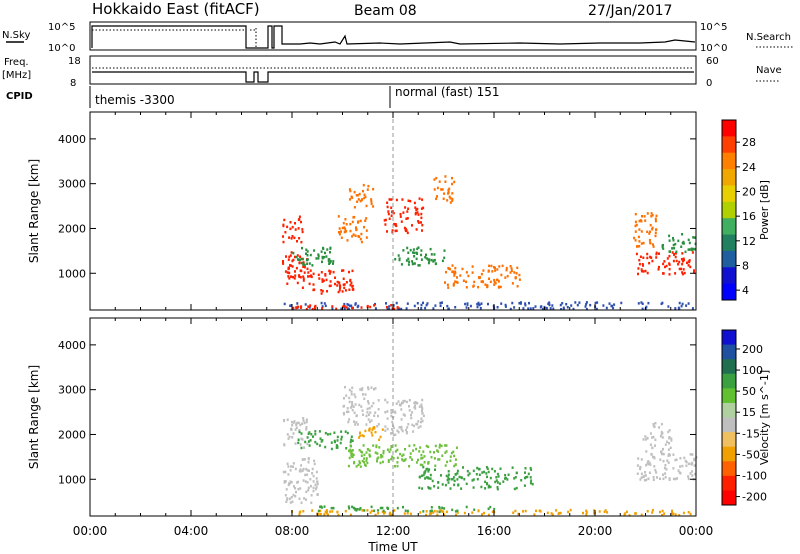  Describe the element at coordinates (73, 83) in the screenshot. I see `freq-tick-bottom: 8` at that location.